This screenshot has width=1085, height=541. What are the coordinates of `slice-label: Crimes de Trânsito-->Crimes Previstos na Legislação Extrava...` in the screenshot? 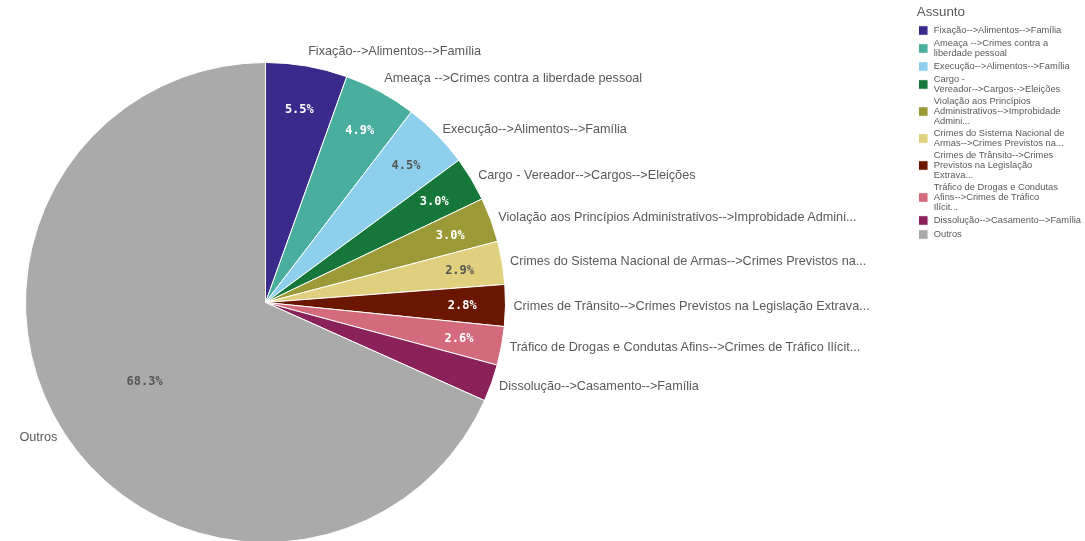 It's located at (691, 305).